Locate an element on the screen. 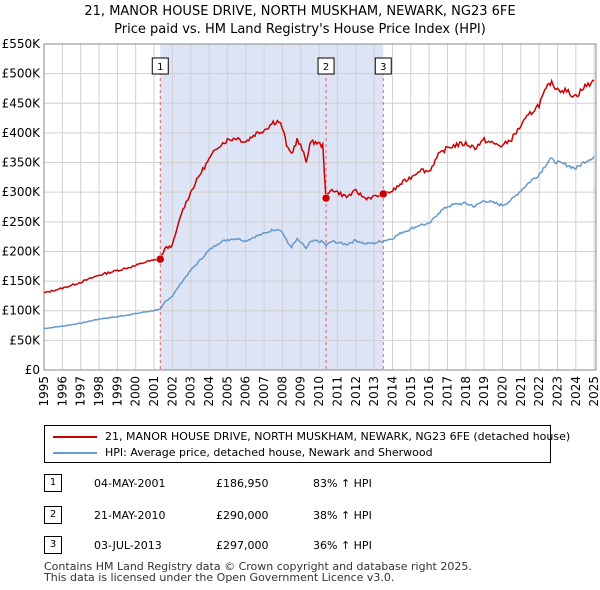  x-tick-label: 2020 is located at coordinates (502, 391).